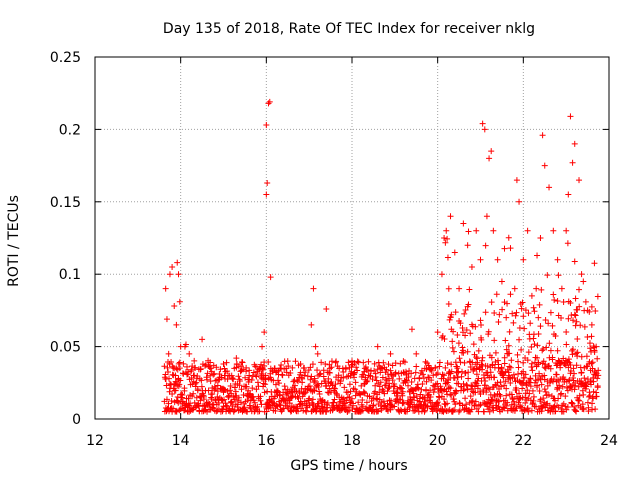  Describe the element at coordinates (65, 203) in the screenshot. I see `y-tick-label: 0.15` at that location.